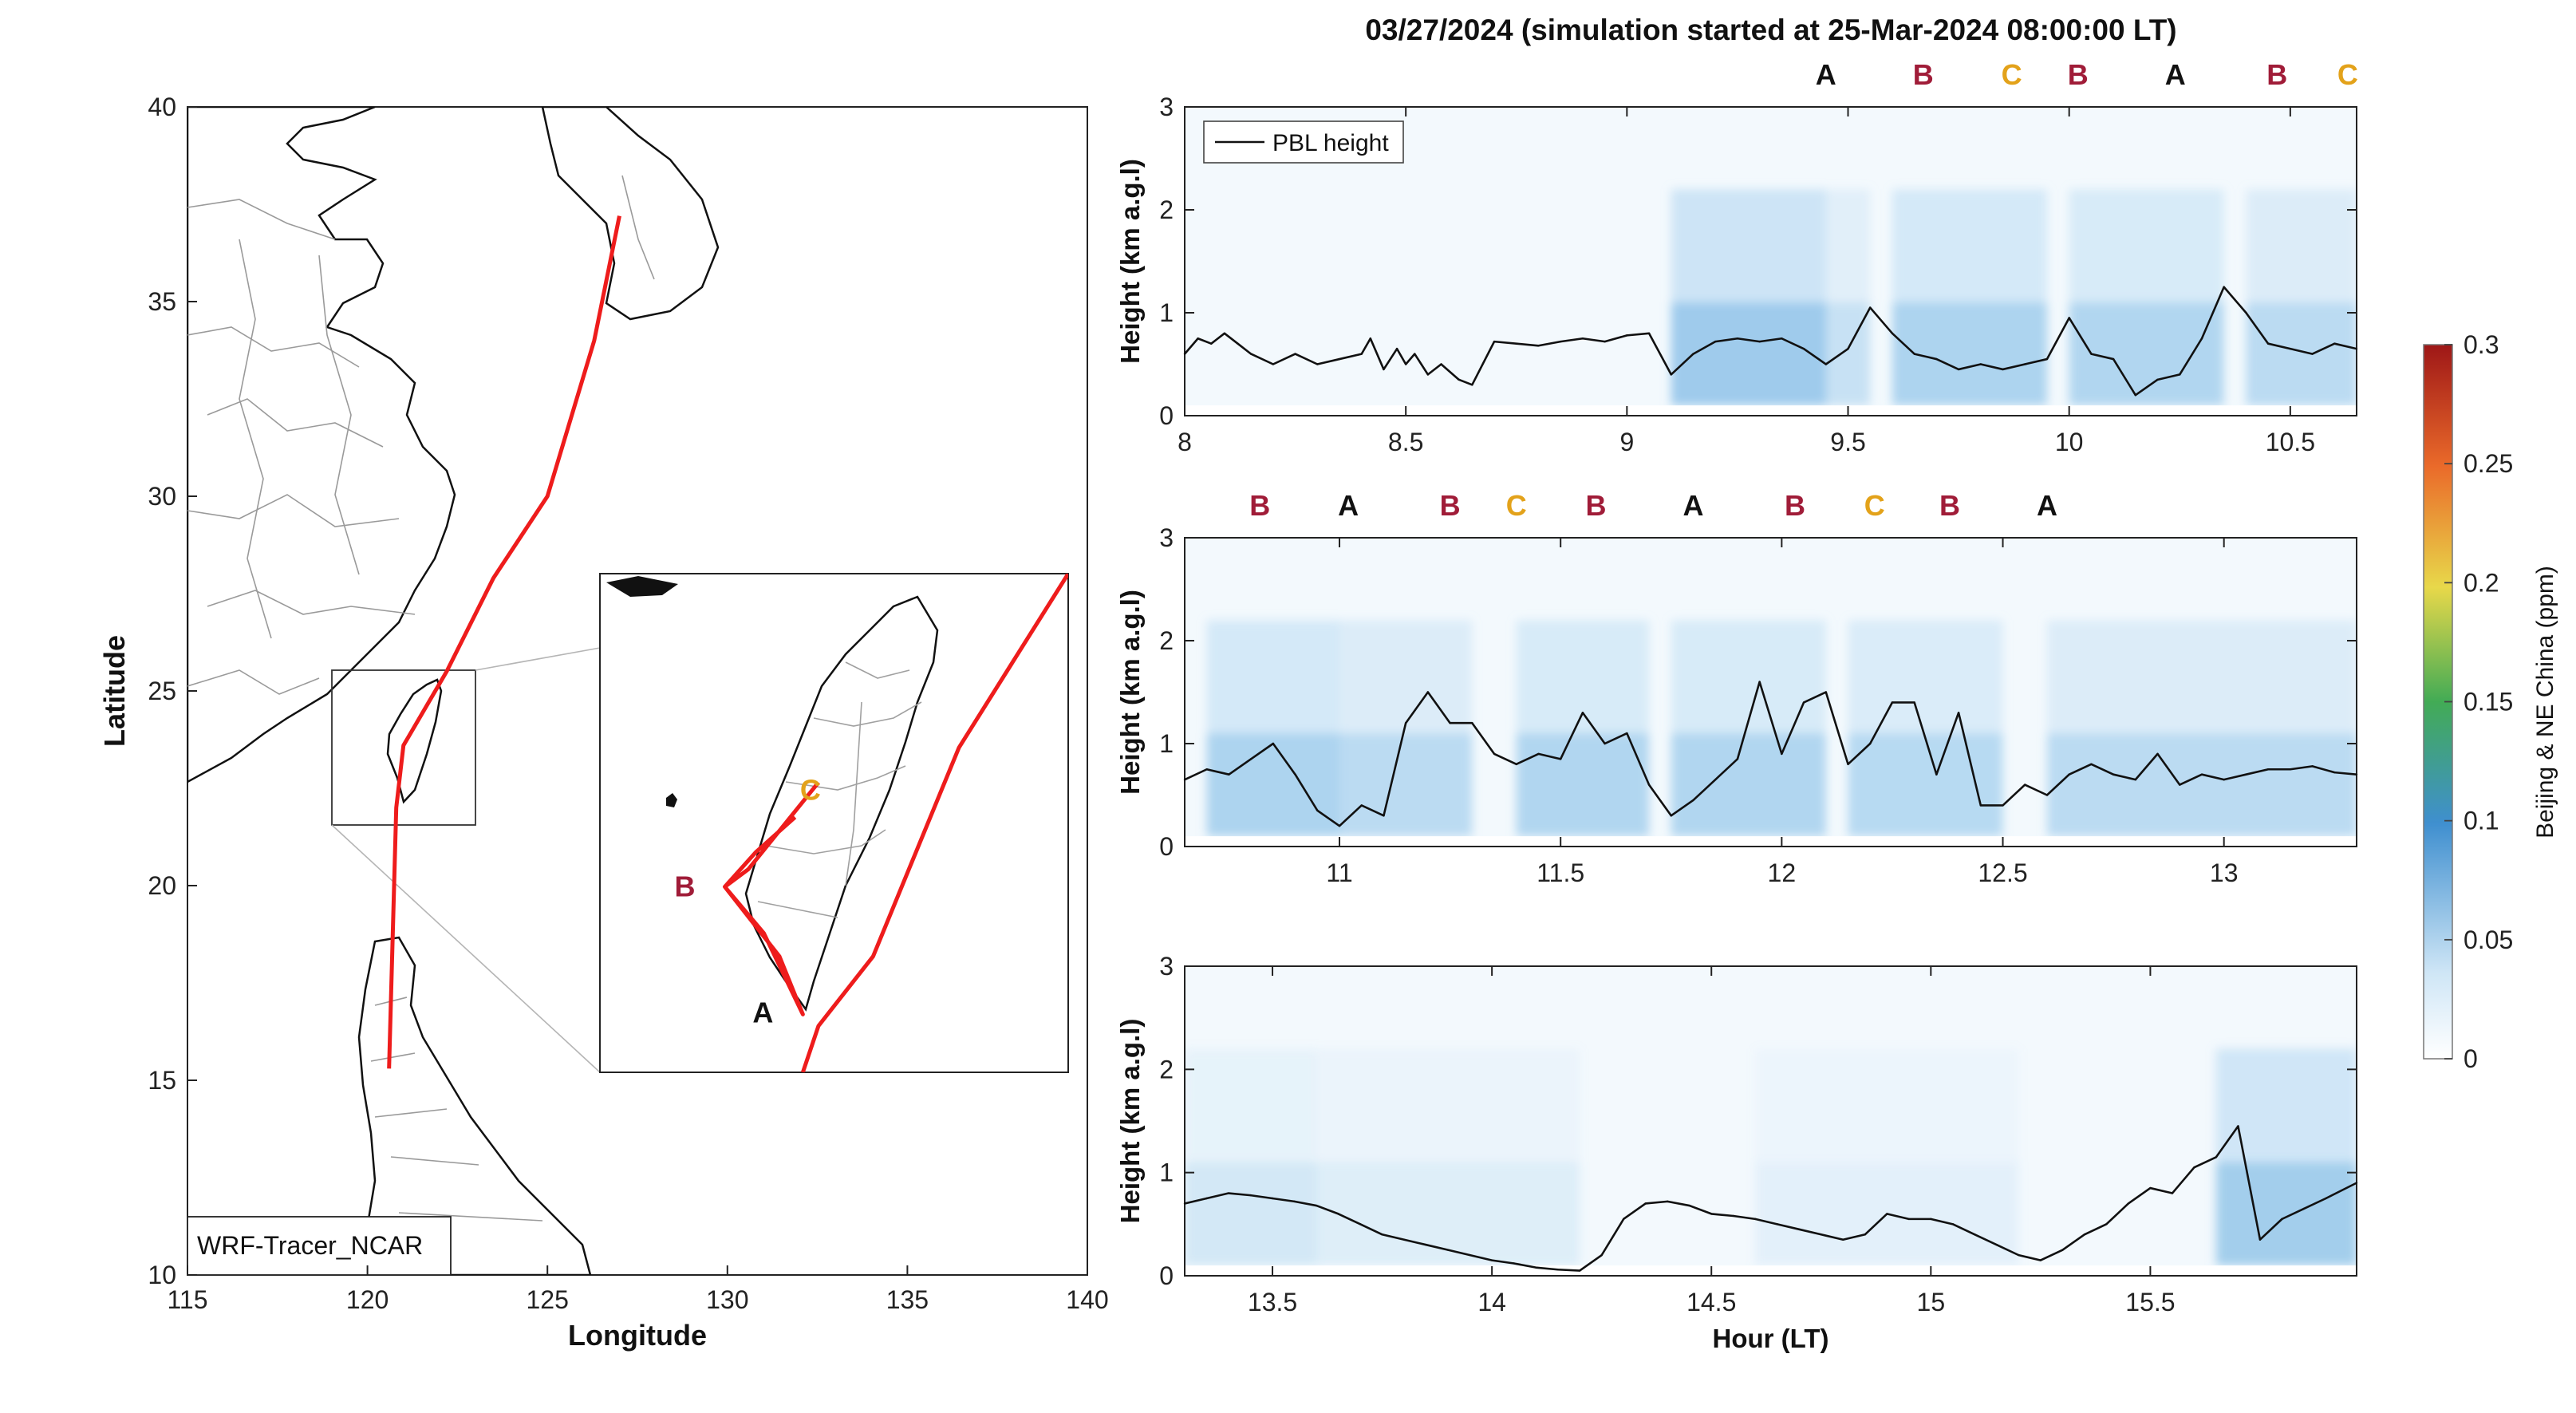  What do you see at coordinates (310, 1245) in the screenshot?
I see `model-label: WRF-Tracer_NCAR` at bounding box center [310, 1245].